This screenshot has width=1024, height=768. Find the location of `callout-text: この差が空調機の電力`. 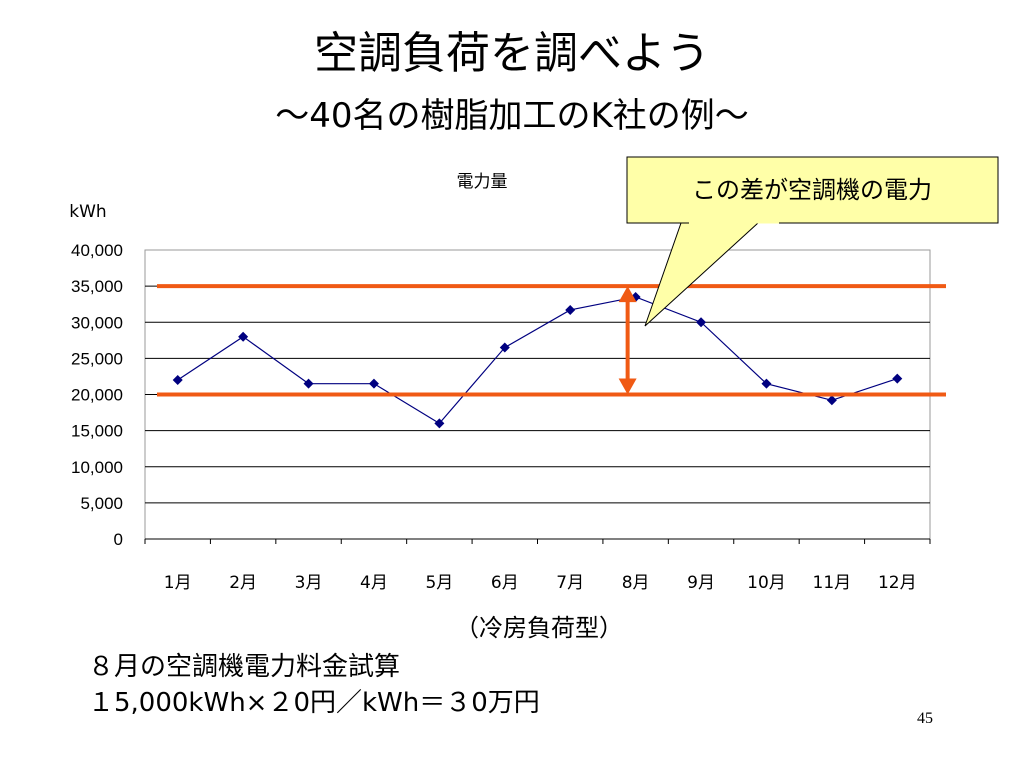

callout-text: この差が空調機の電力 is located at coordinates (812, 190).